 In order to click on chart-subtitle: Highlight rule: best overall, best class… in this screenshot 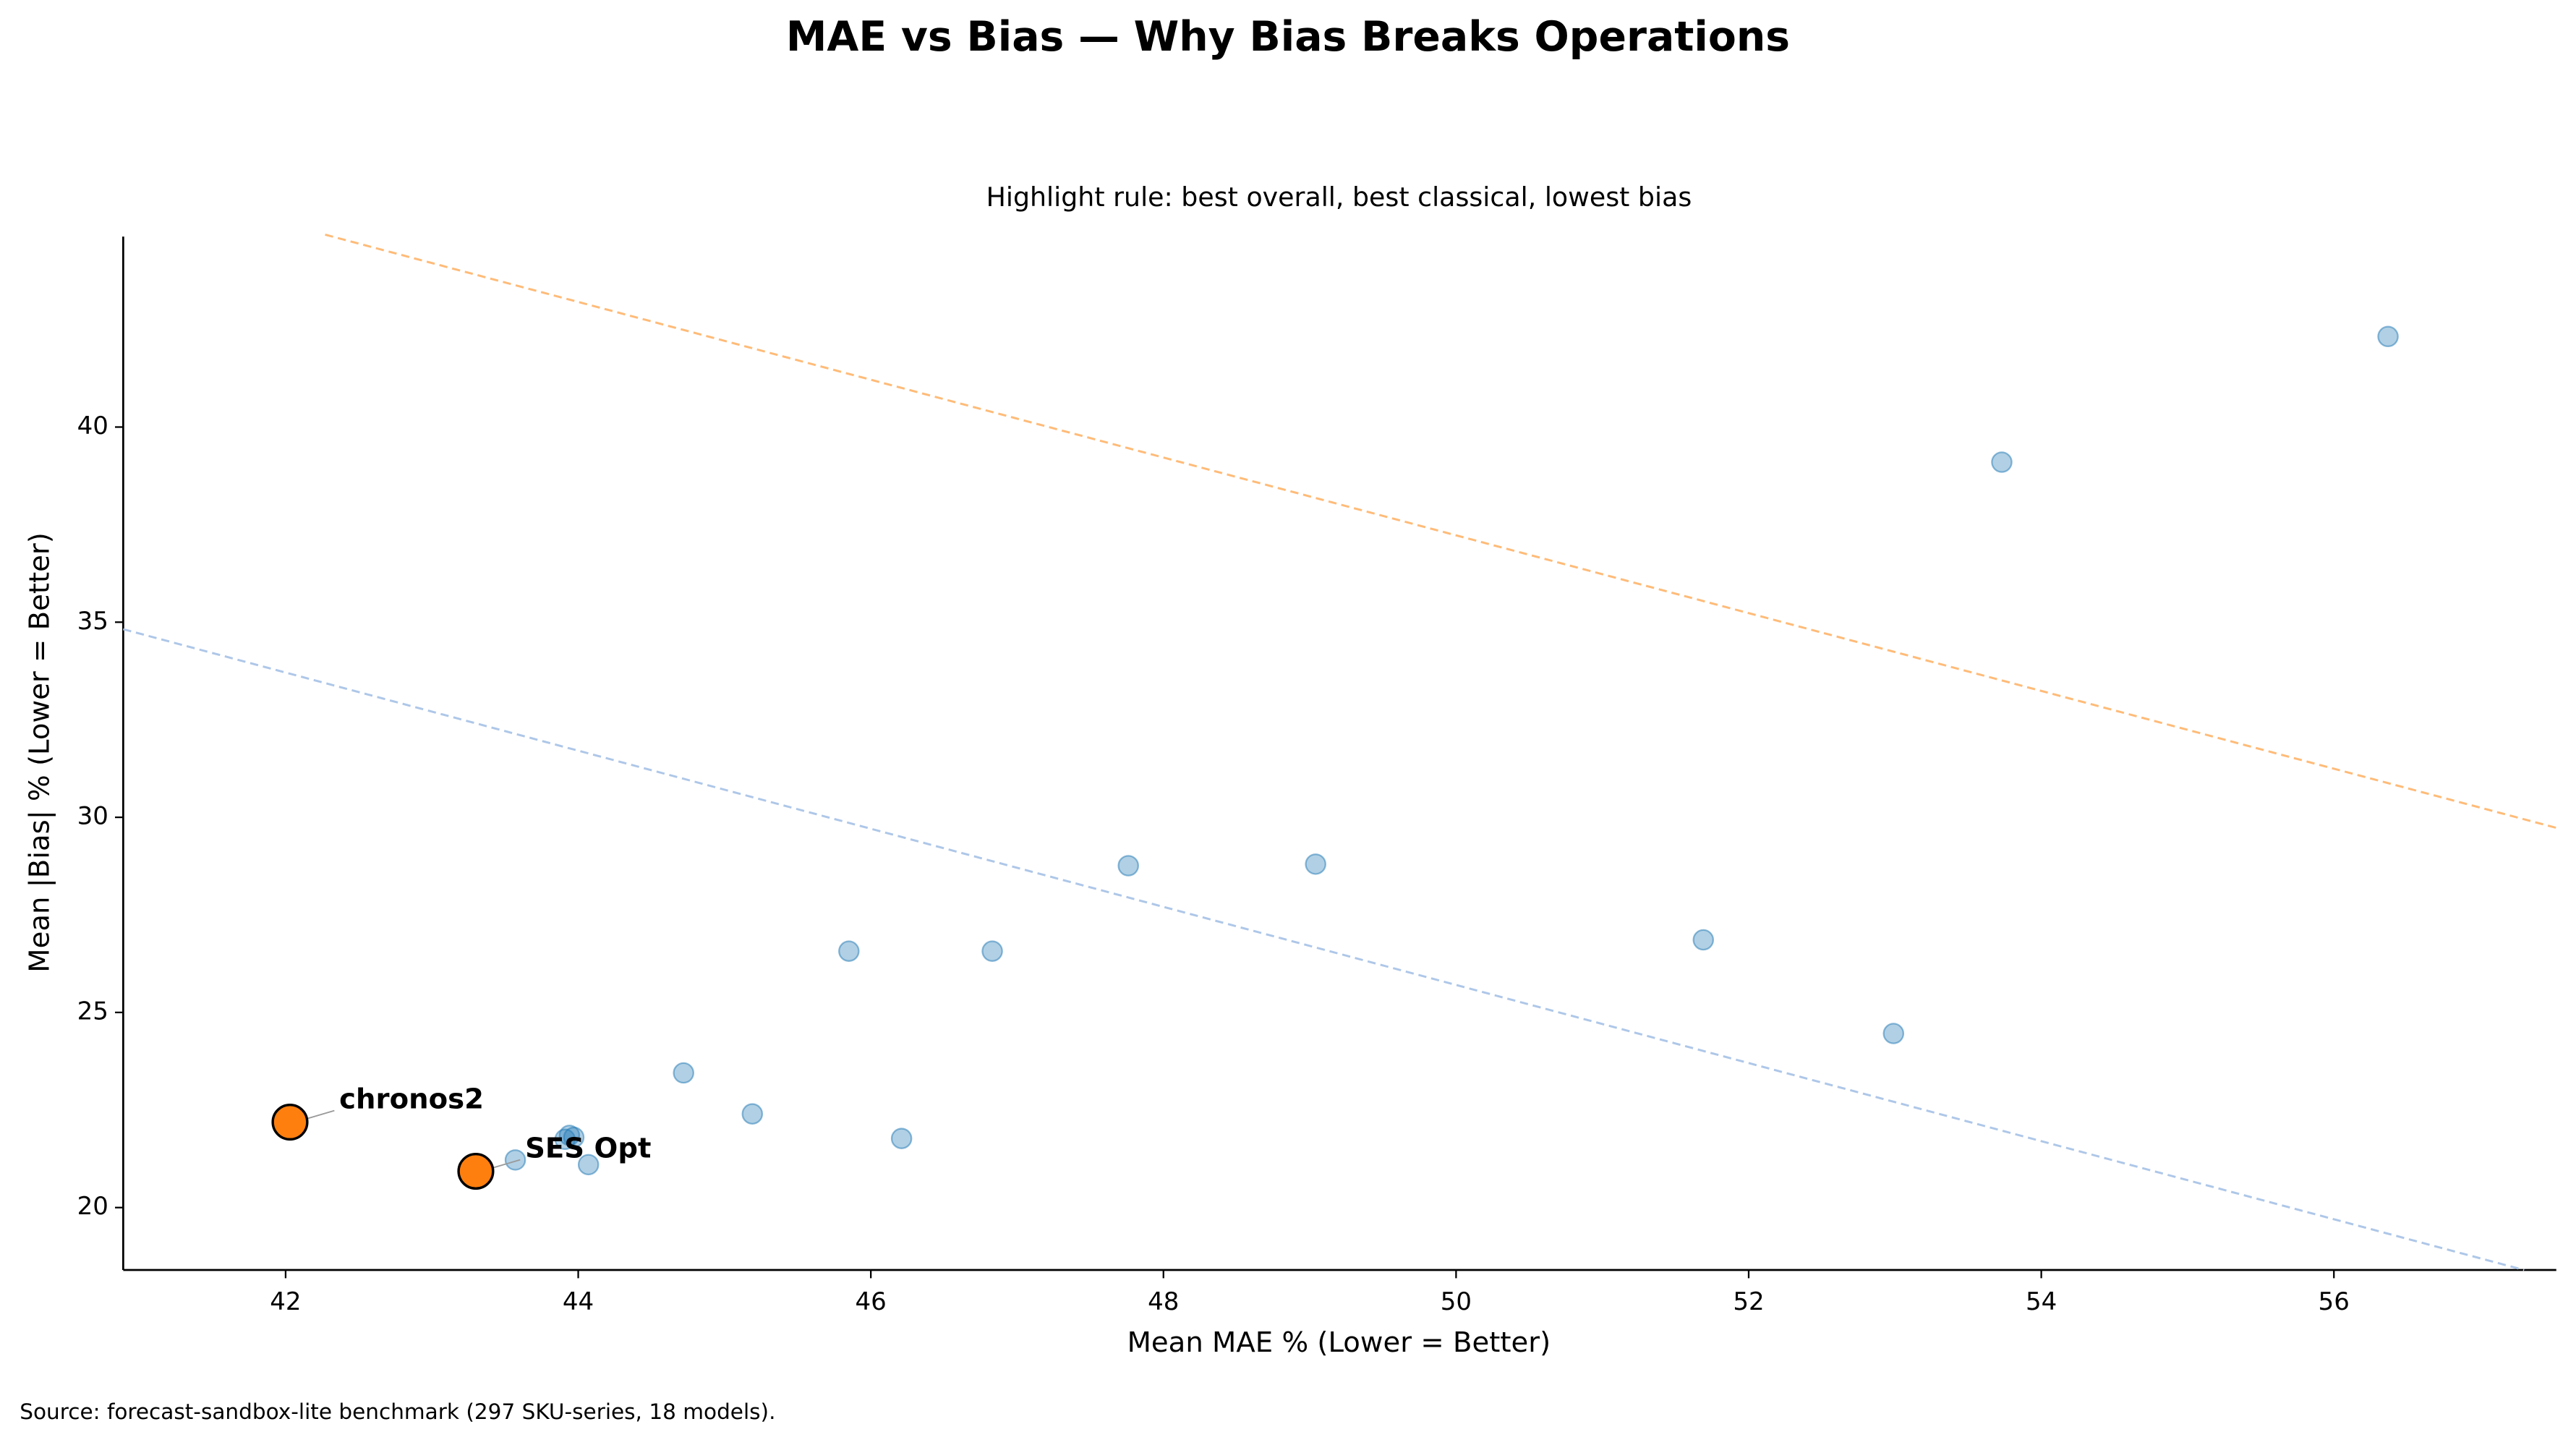, I will do `click(1339, 197)`.